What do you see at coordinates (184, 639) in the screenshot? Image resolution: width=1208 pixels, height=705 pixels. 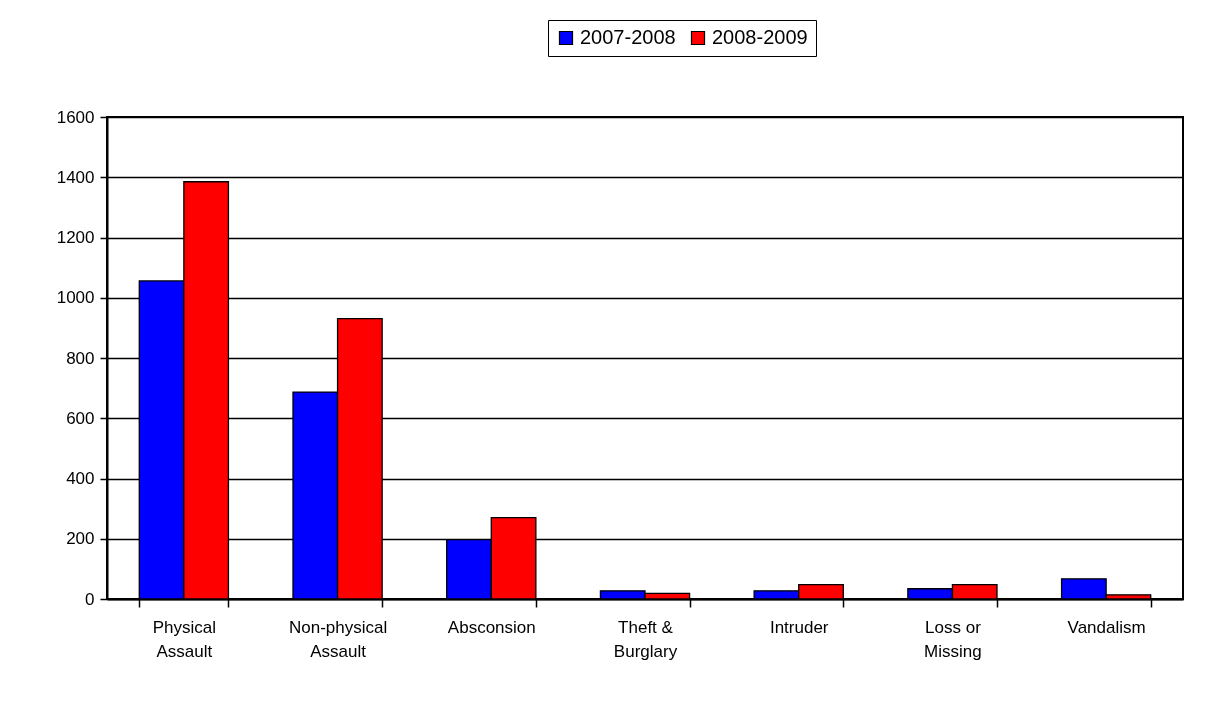 I see `x-tick-label: Physical Assault` at bounding box center [184, 639].